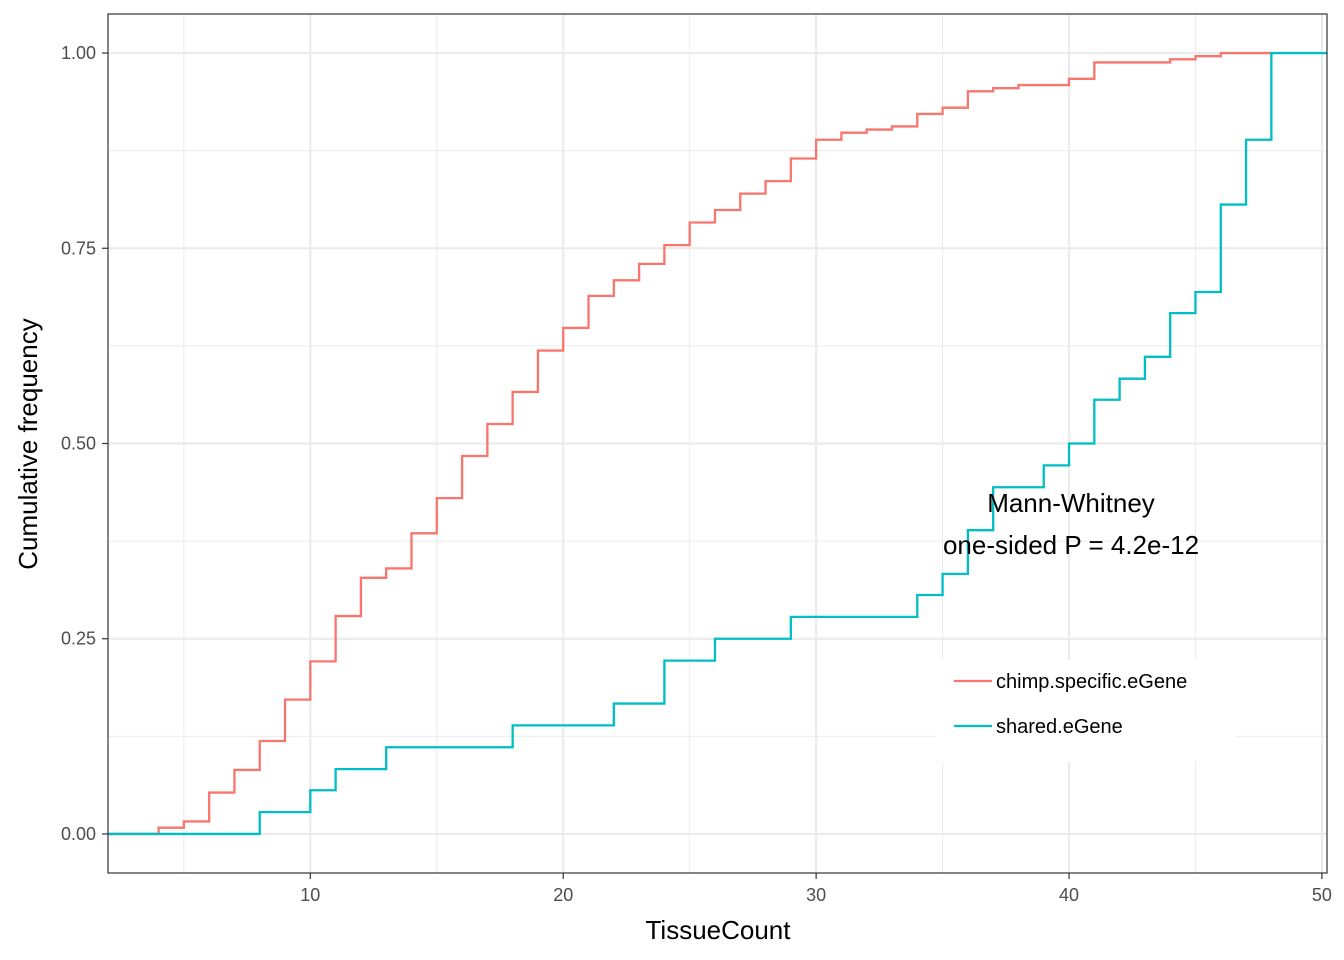 The width and height of the screenshot is (1344, 960). What do you see at coordinates (1071, 545) in the screenshot?
I see `annotation-p-value: one-sided P = 4.2e-12` at bounding box center [1071, 545].